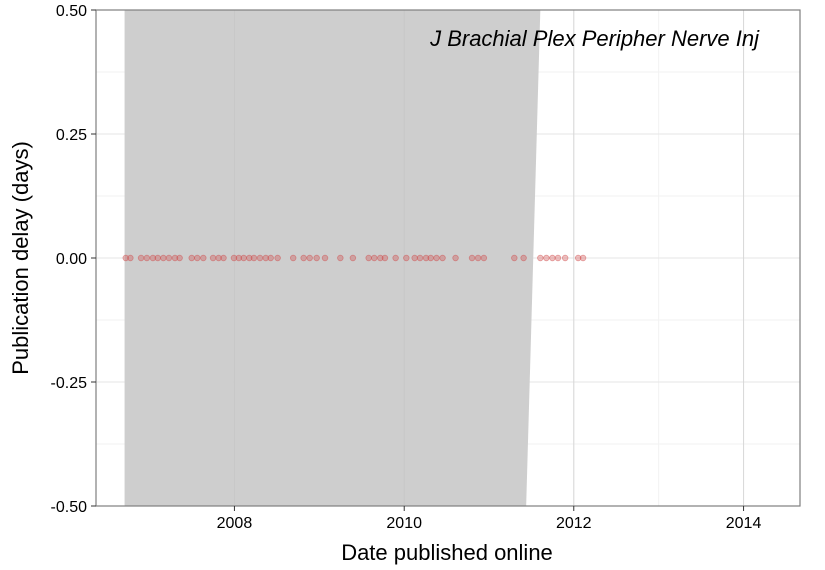 Image resolution: width=825 pixels, height=570 pixels. What do you see at coordinates (489, 519) in the screenshot?
I see `x-axis: 2008 2010 2012 2014` at bounding box center [489, 519].